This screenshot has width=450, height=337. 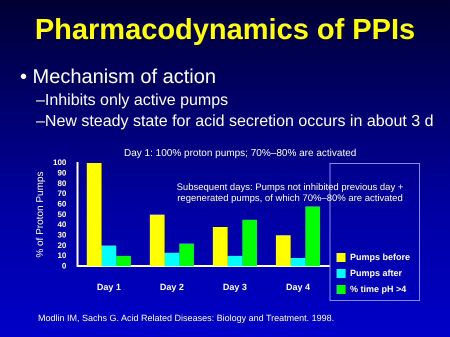 What do you see at coordinates (62, 173) in the screenshot?
I see `y-tick-label: 90` at bounding box center [62, 173].